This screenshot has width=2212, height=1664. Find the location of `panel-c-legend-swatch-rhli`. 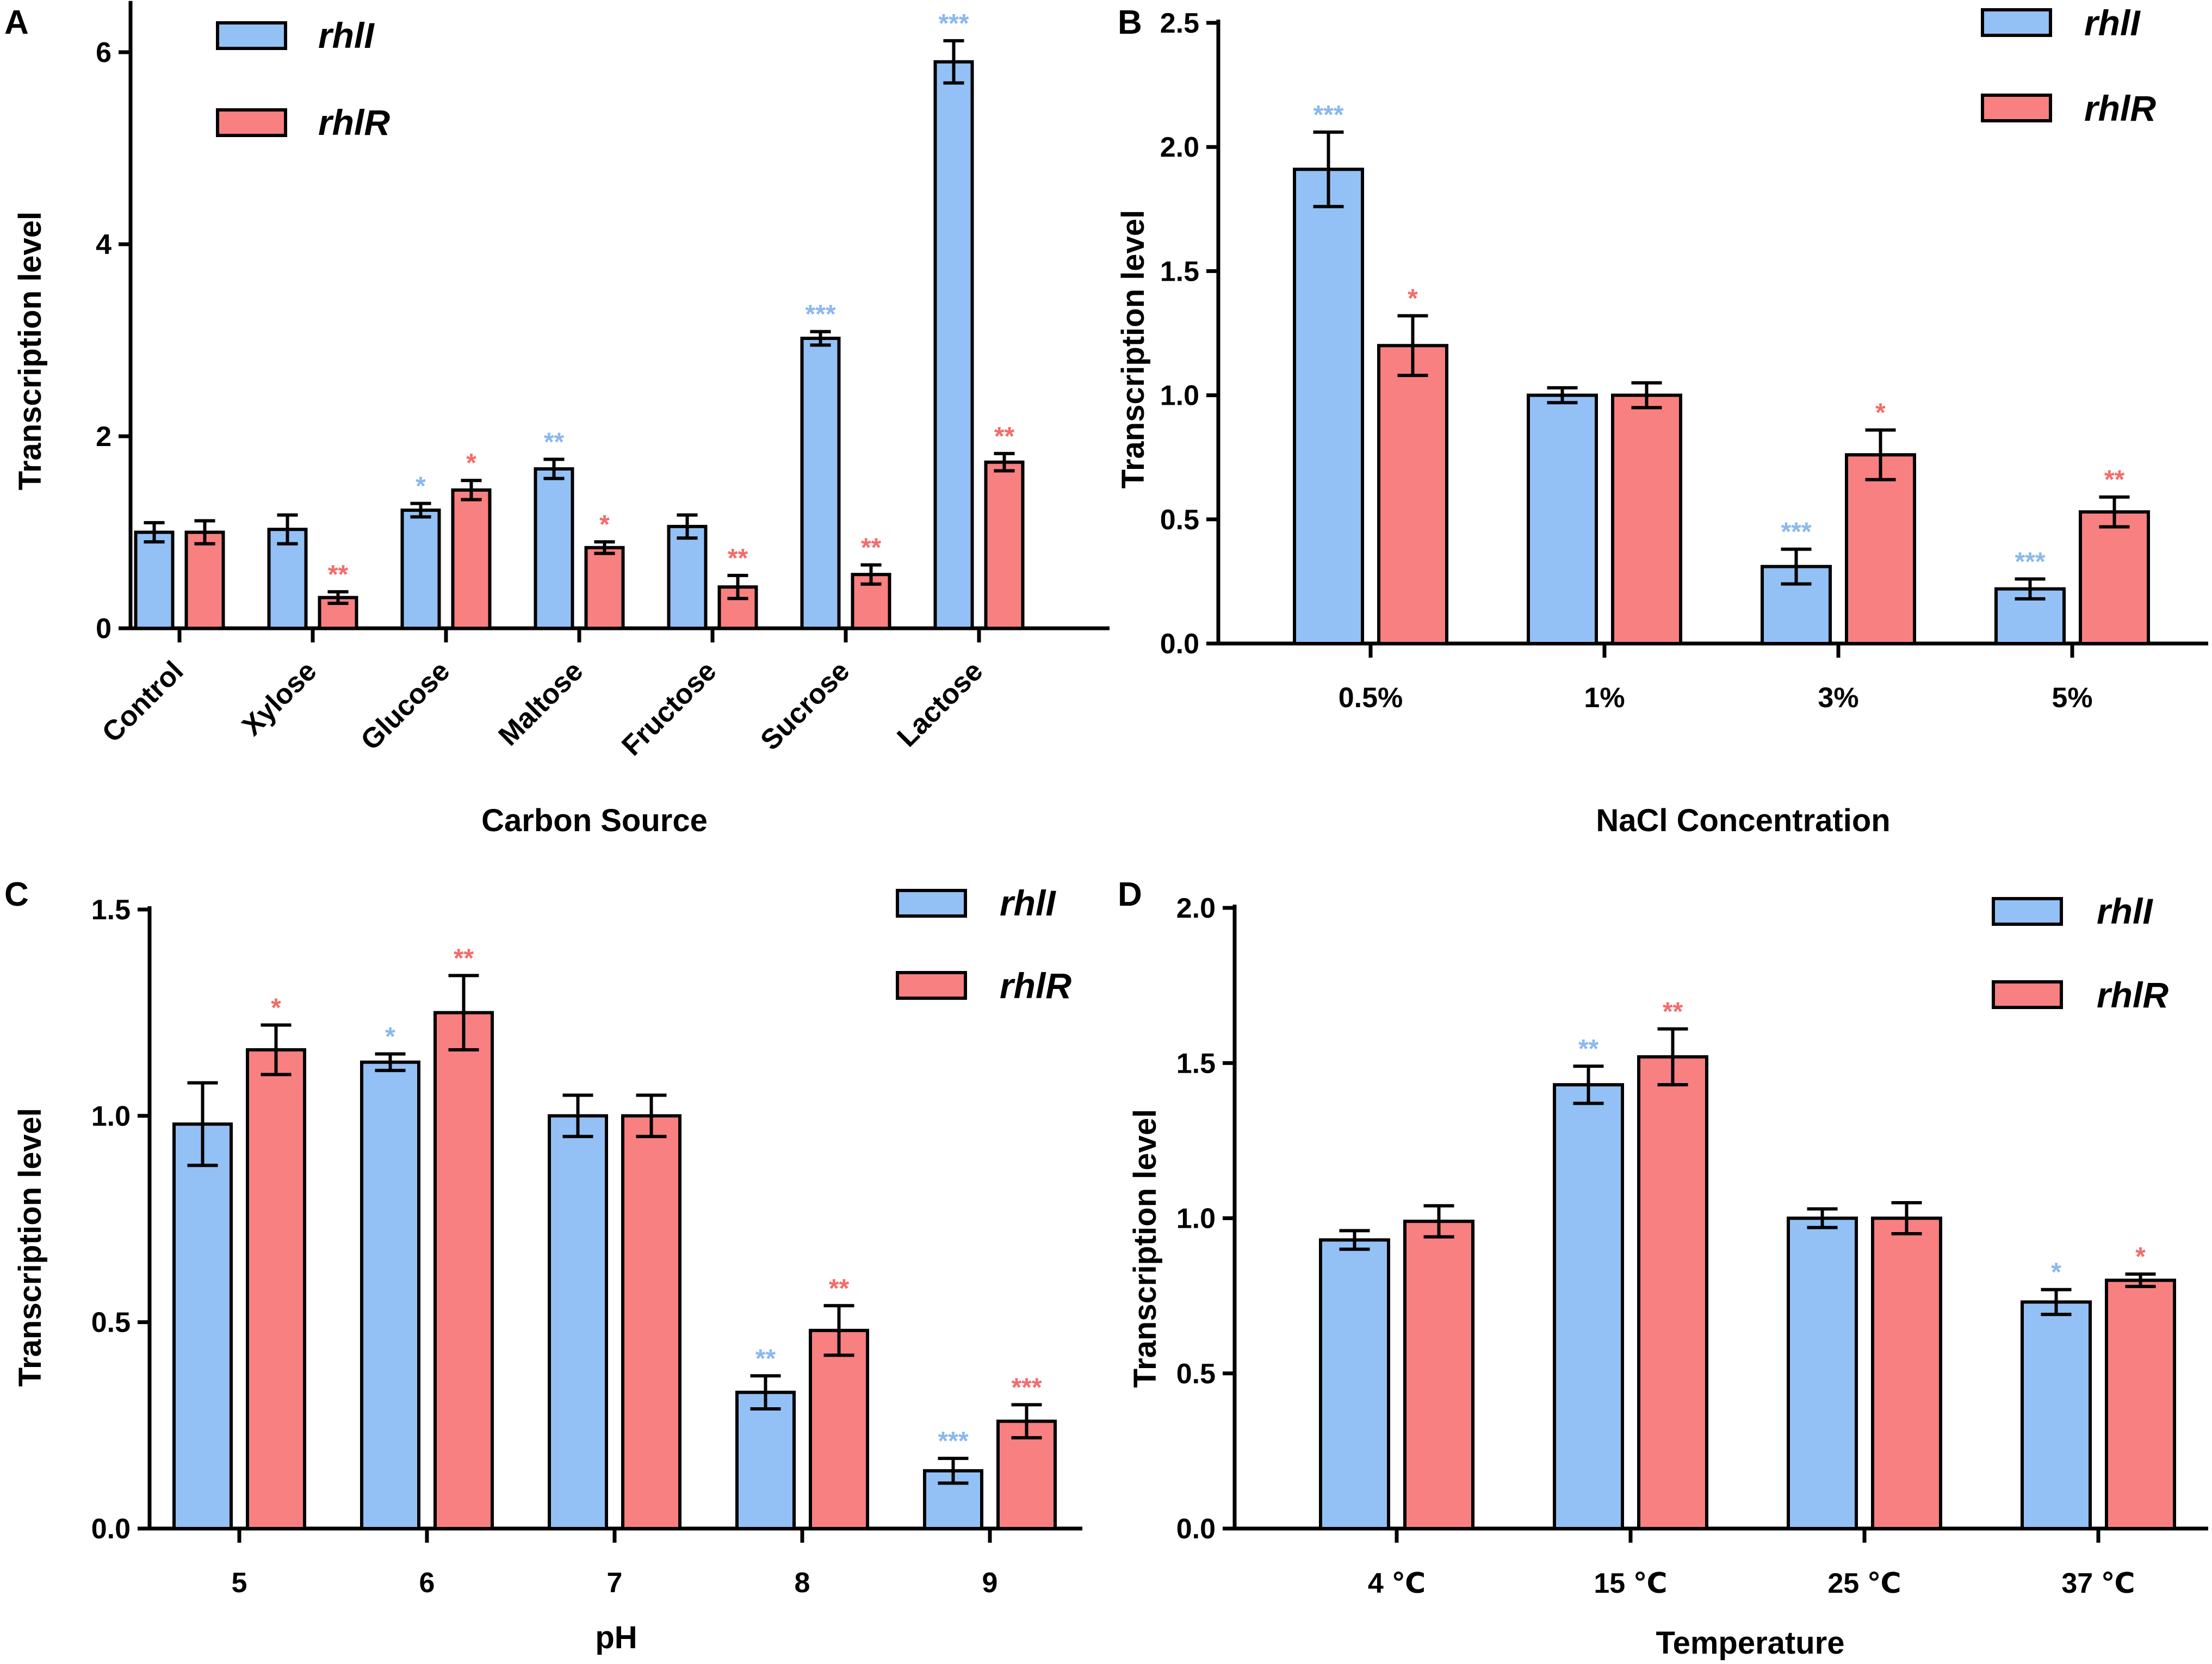

panel-c-legend-swatch-rhli is located at coordinates (931, 903).